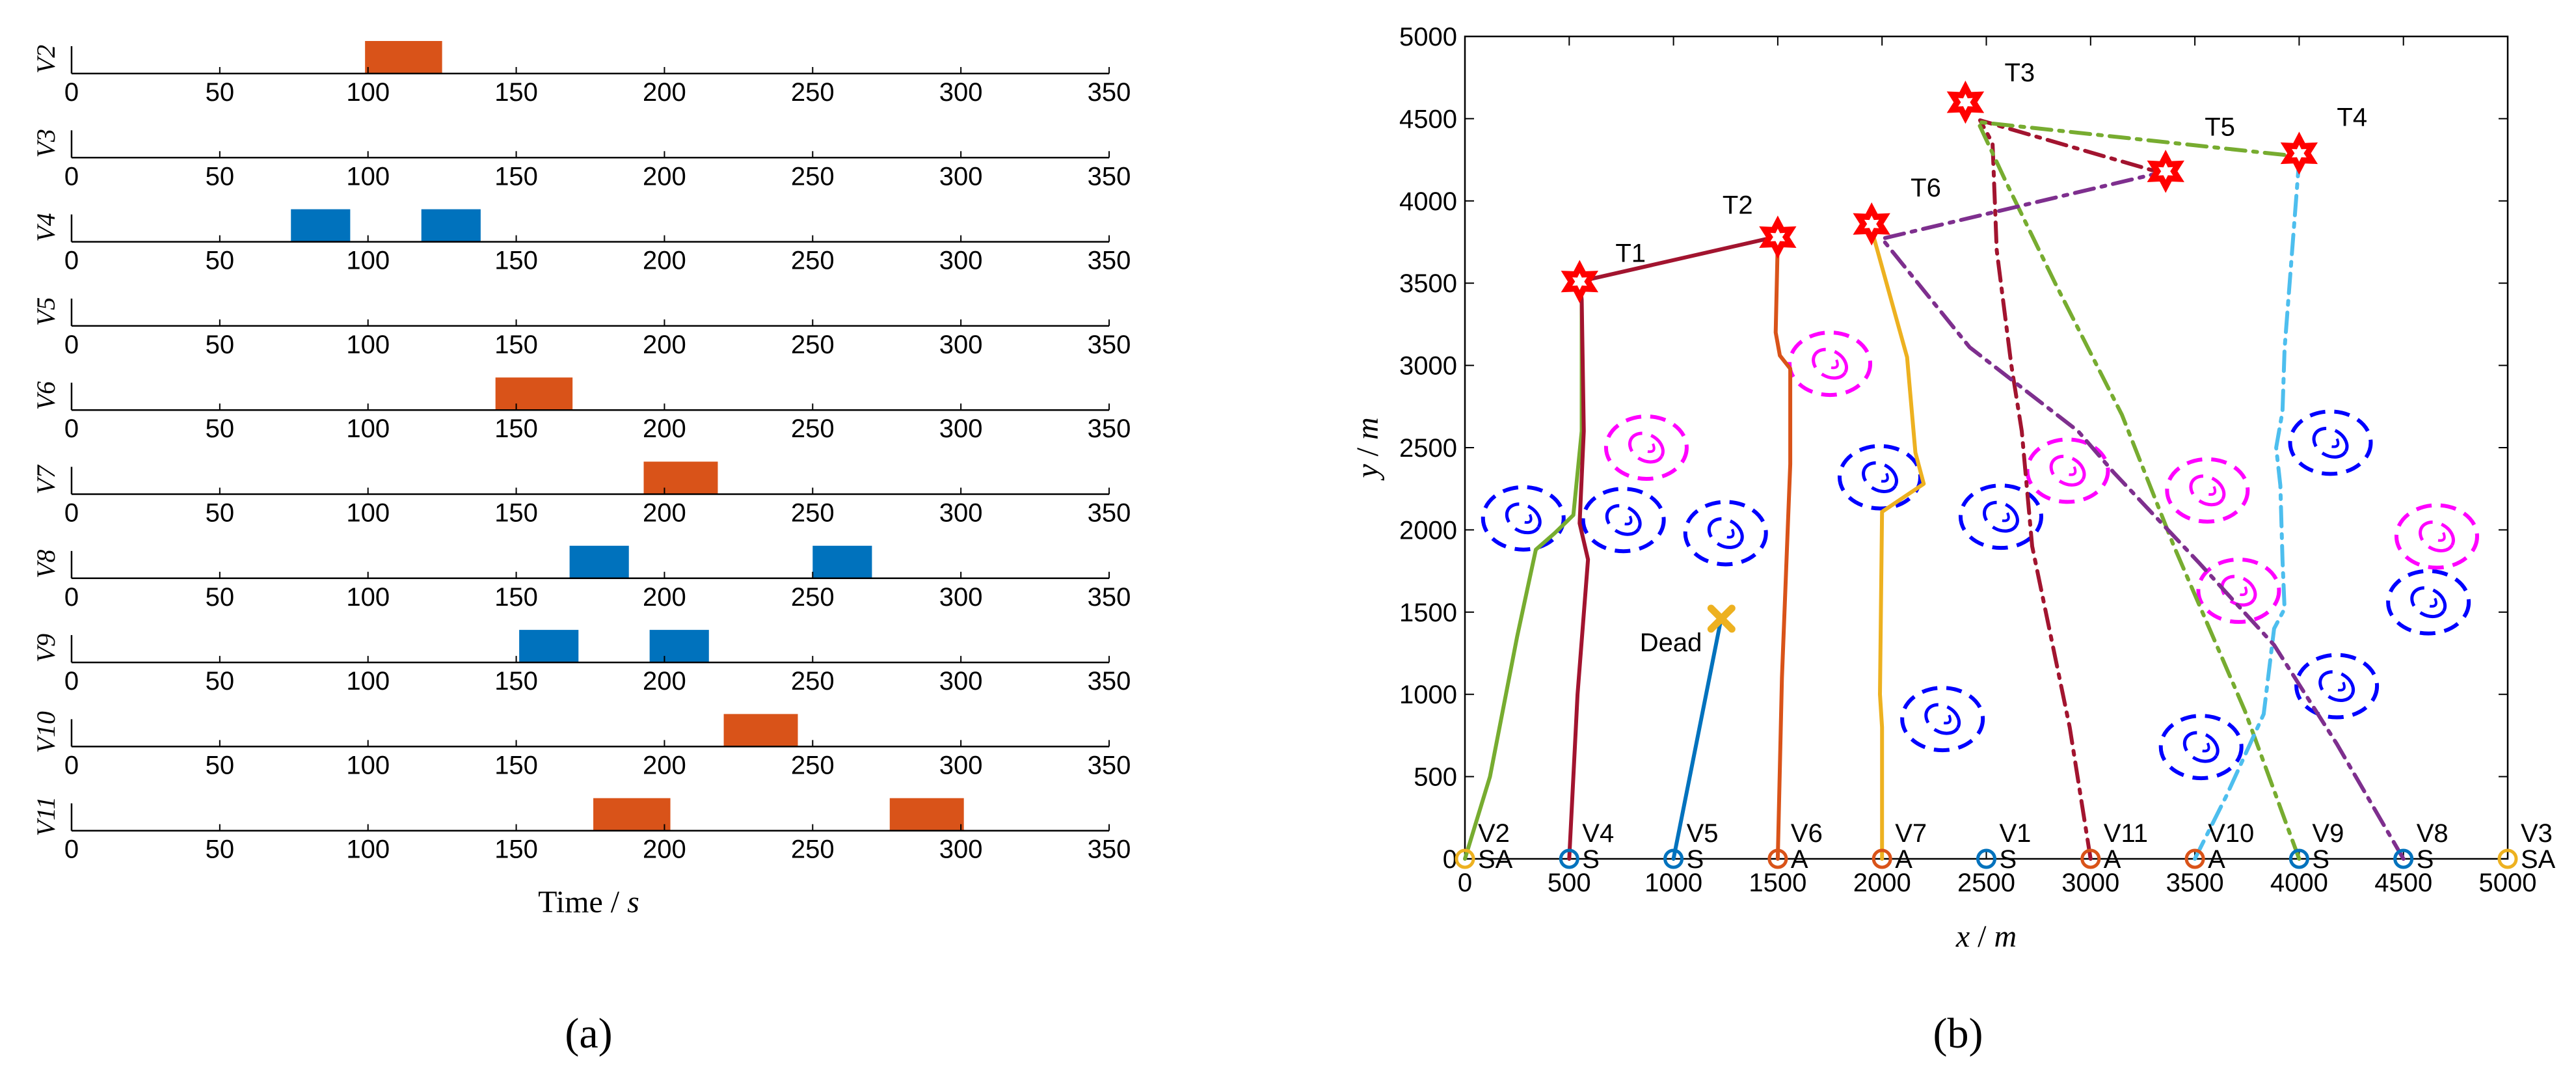 The image size is (2576, 1069). What do you see at coordinates (1428, 613) in the screenshot?
I see `y-tick-label: 1500` at bounding box center [1428, 613].